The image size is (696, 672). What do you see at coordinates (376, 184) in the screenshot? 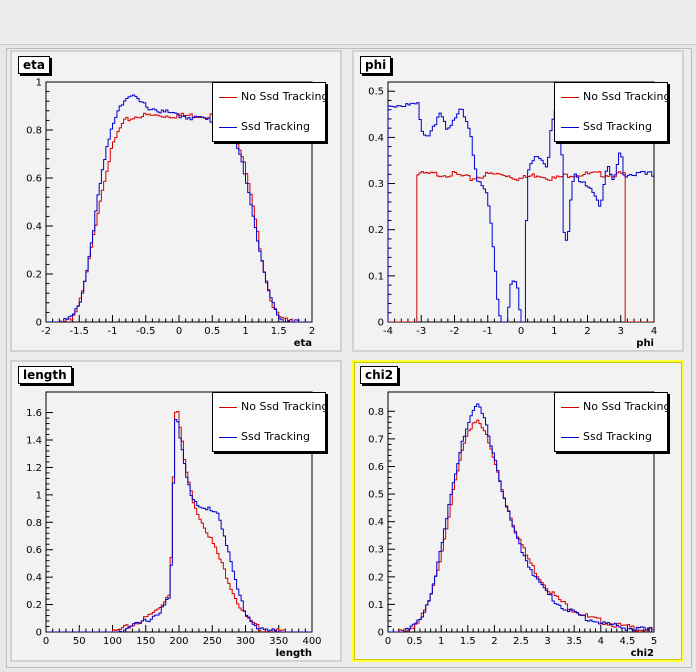
I see `y-tick-label: 0.3` at bounding box center [376, 184].